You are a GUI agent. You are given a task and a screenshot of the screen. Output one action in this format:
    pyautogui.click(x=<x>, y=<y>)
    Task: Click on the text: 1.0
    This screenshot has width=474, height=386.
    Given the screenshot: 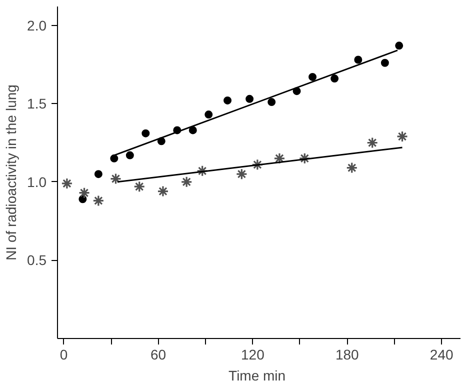 What is the action you would take?
    pyautogui.click(x=37, y=182)
    